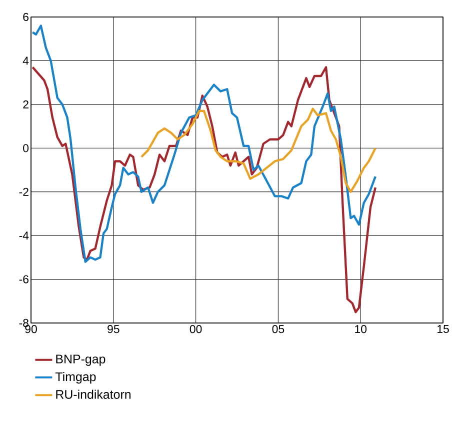 The height and width of the screenshot is (433, 453). What do you see at coordinates (278, 329) in the screenshot?
I see `x-tick-label: 05` at bounding box center [278, 329].